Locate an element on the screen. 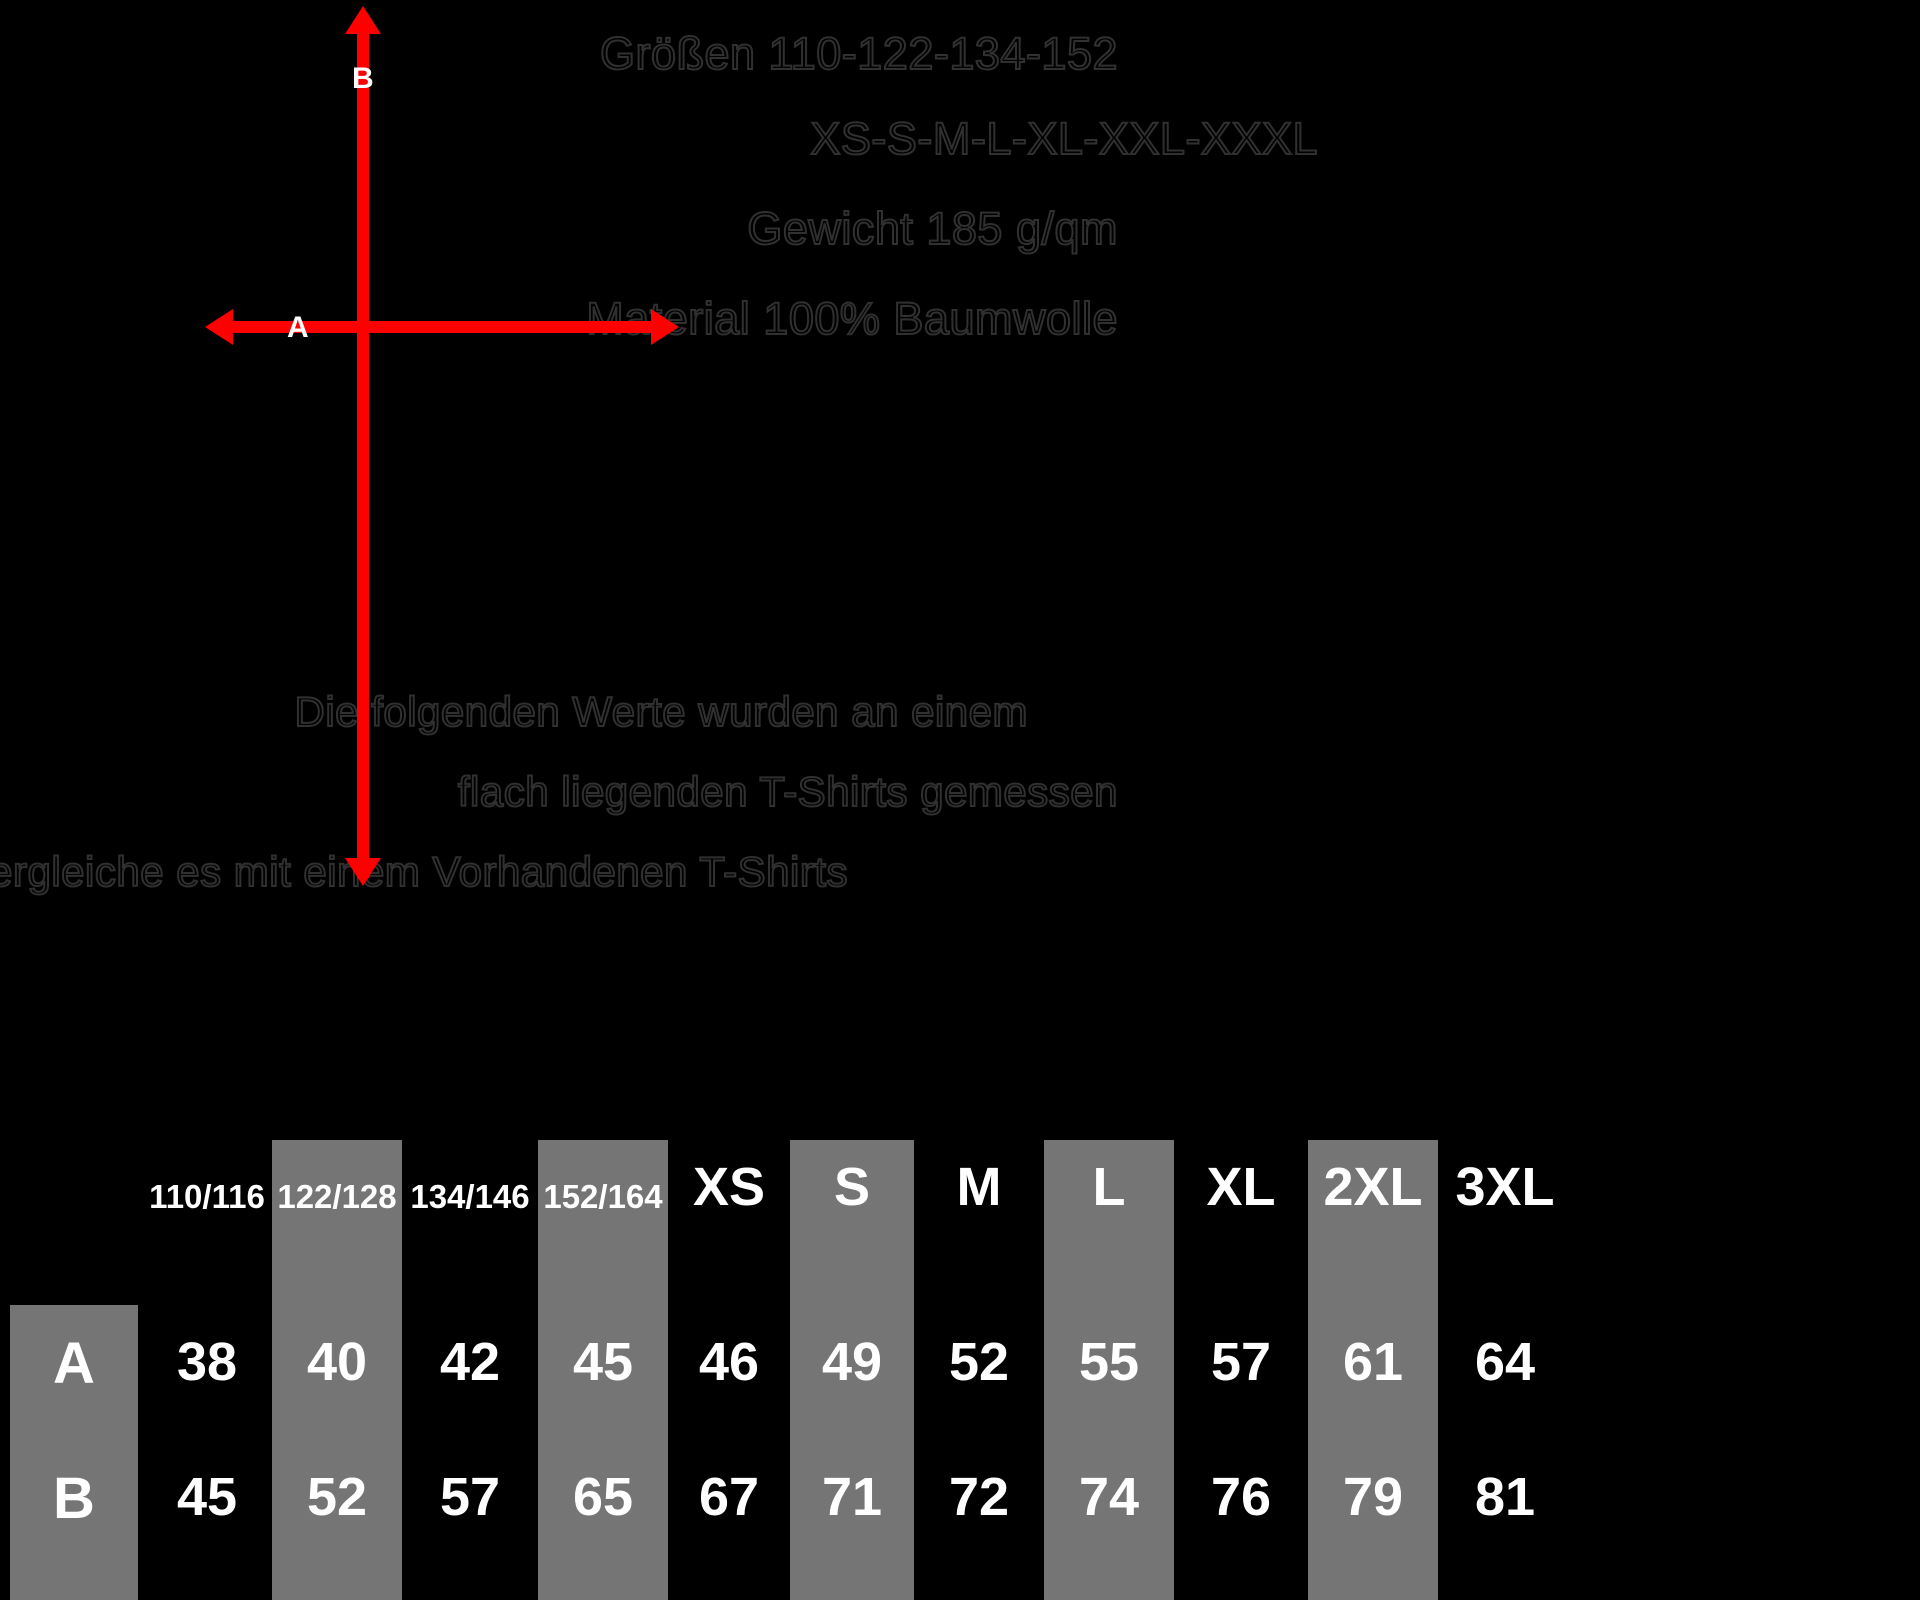 The height and width of the screenshot is (1600, 1920). size-header-label: 2XL is located at coordinates (1373, 1187).